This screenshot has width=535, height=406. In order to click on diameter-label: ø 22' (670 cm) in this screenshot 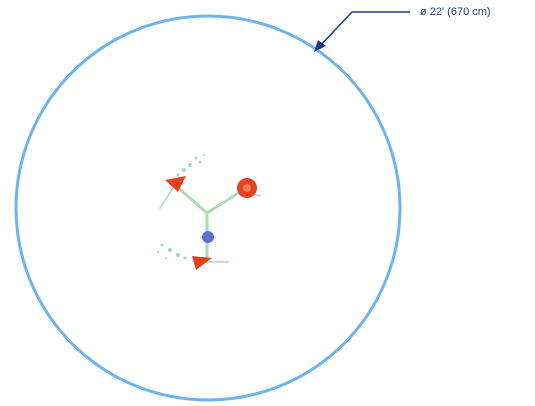, I will do `click(455, 12)`.